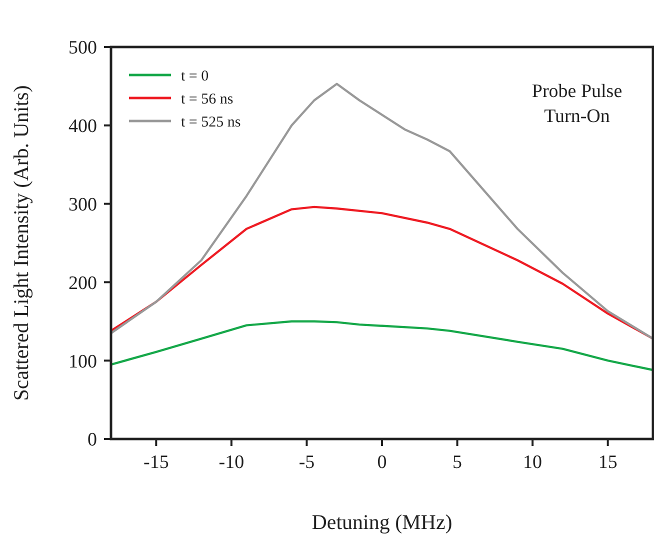  I want to click on y-tick-label: 200, so click(82, 283).